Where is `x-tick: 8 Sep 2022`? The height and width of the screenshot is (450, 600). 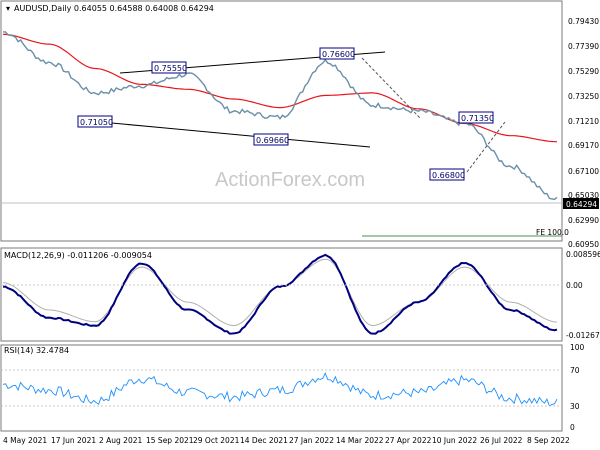
x-tick: 8 Sep 2022 is located at coordinates (548, 440).